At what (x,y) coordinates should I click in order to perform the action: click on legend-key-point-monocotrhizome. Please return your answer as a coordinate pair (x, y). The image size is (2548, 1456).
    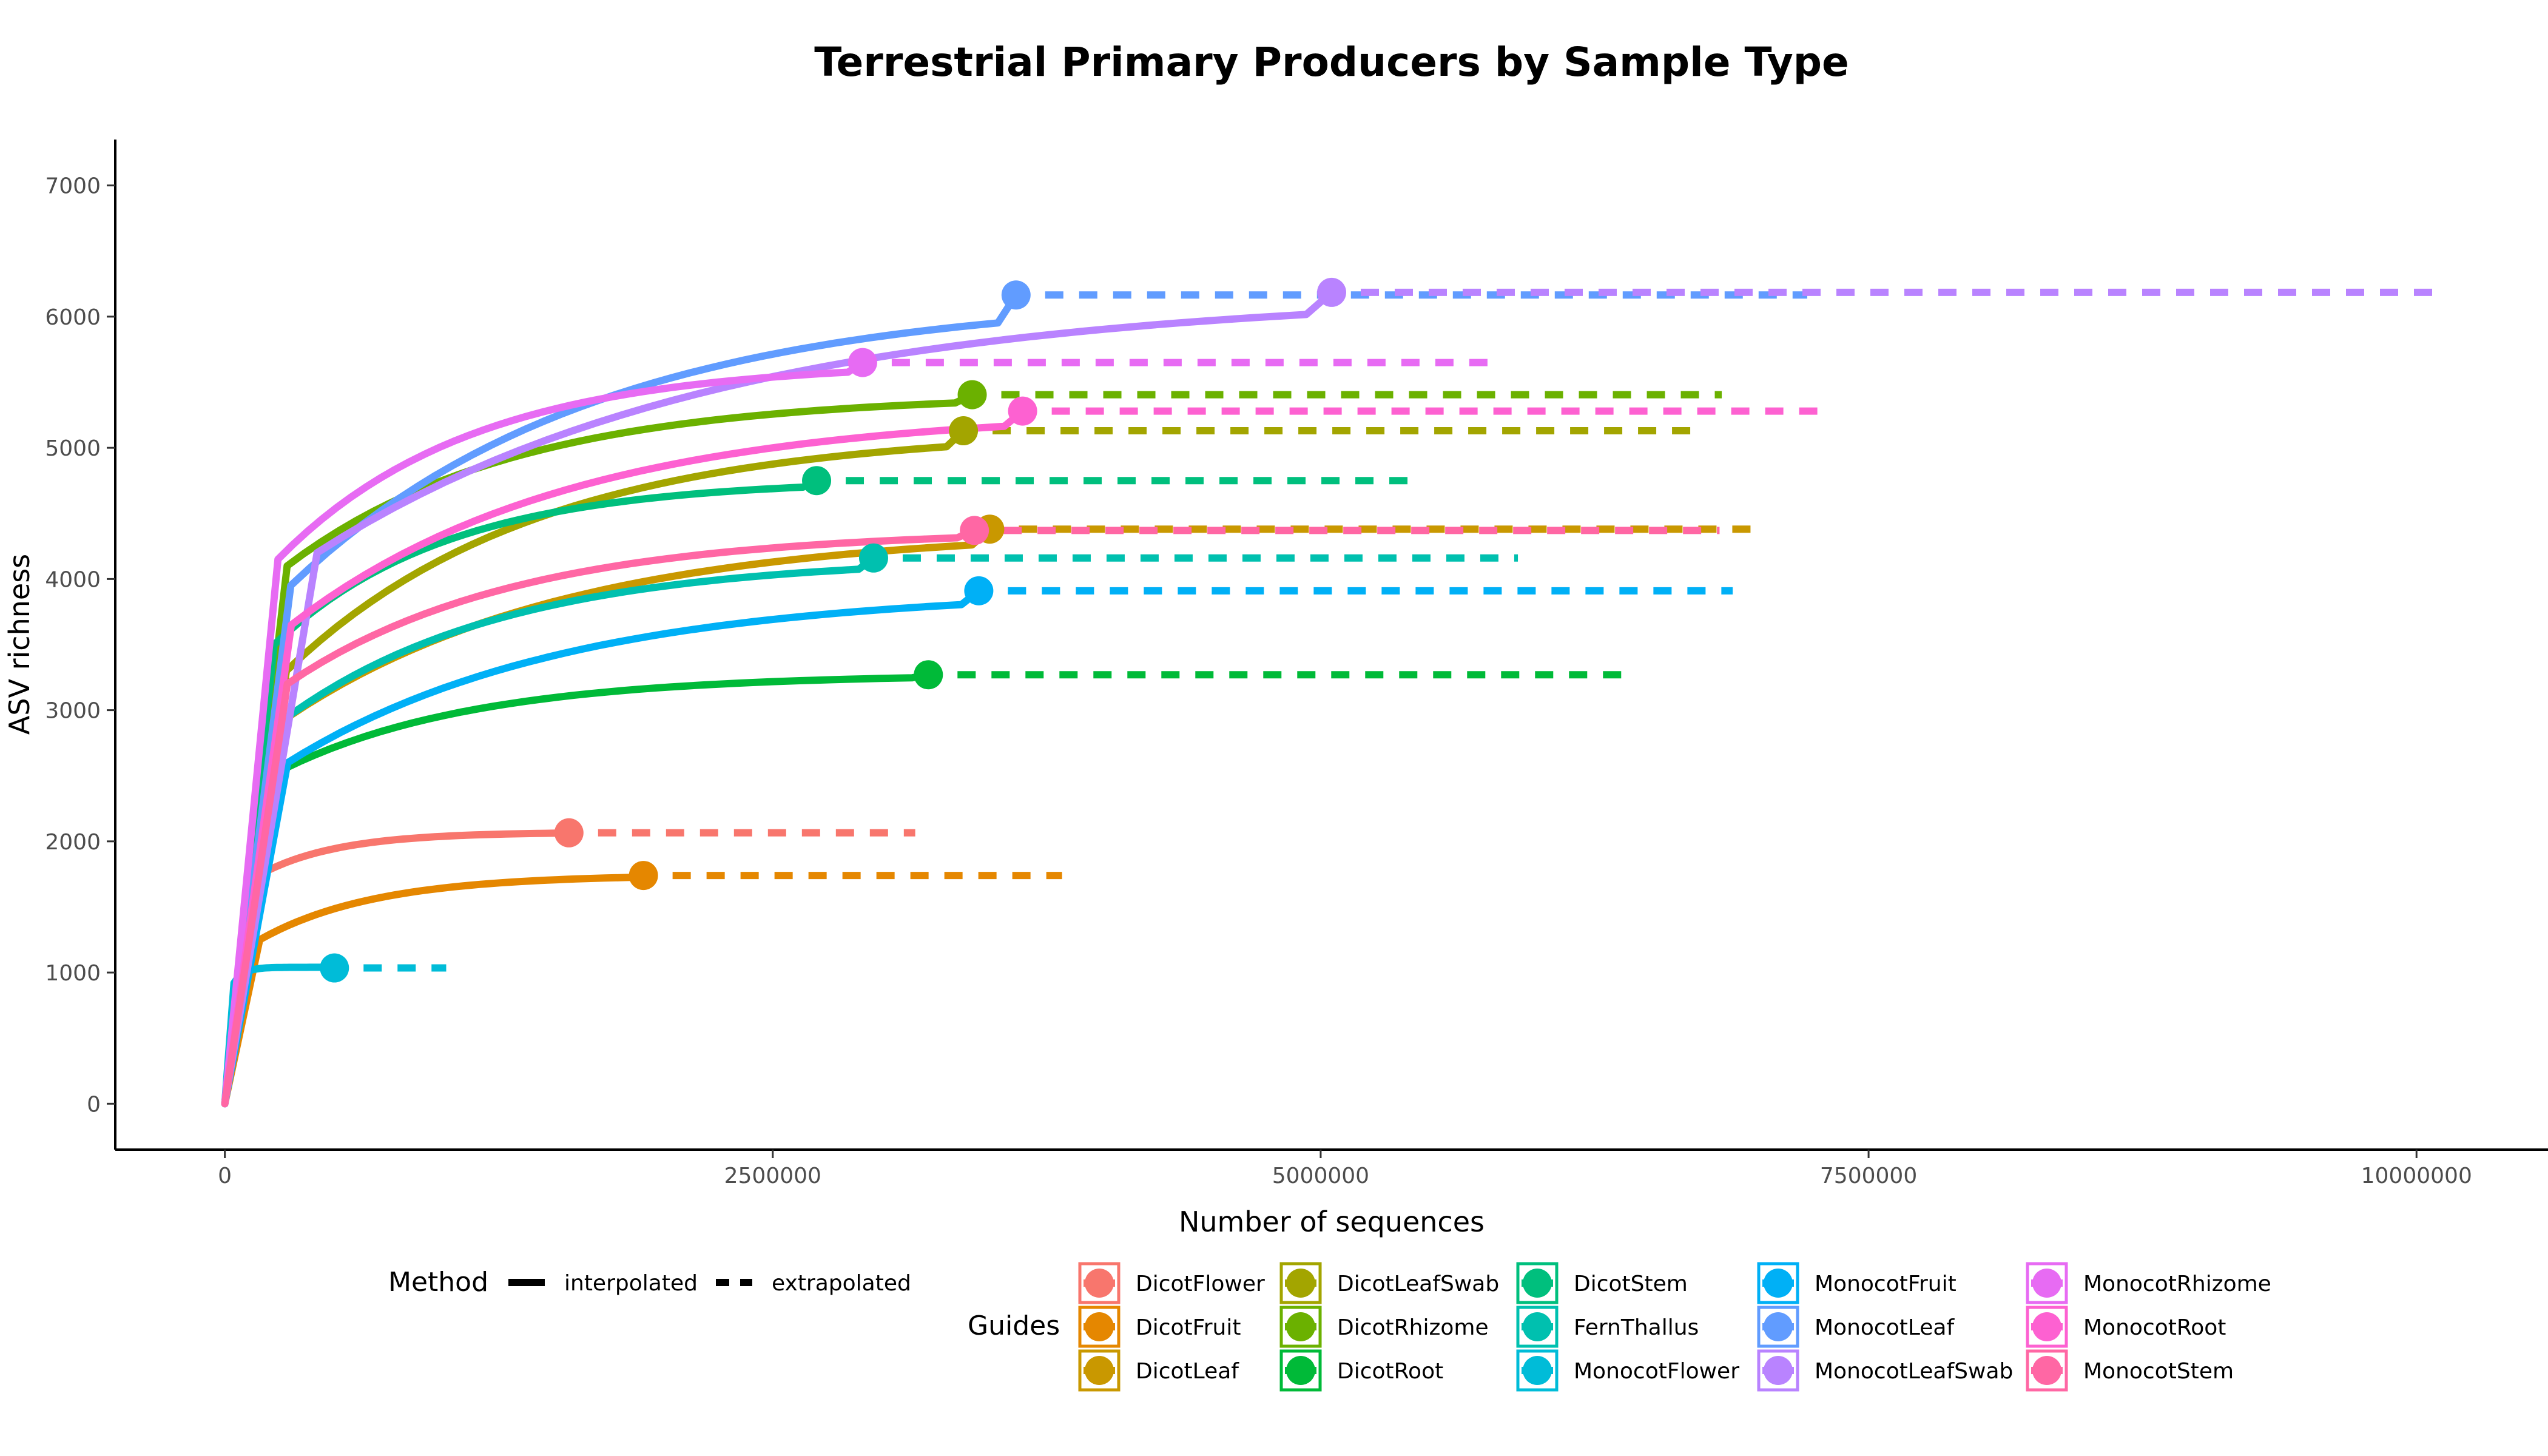
    Looking at the image, I should click on (2046, 1283).